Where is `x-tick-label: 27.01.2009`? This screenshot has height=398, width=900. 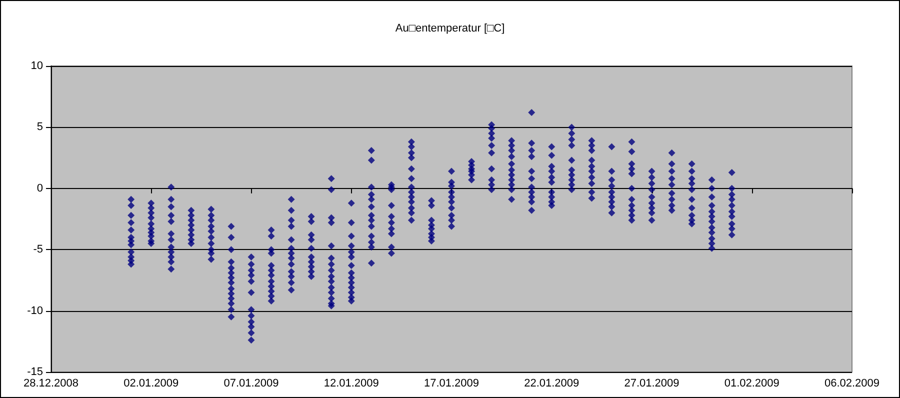 x-tick-label: 27.01.2009 is located at coordinates (652, 384).